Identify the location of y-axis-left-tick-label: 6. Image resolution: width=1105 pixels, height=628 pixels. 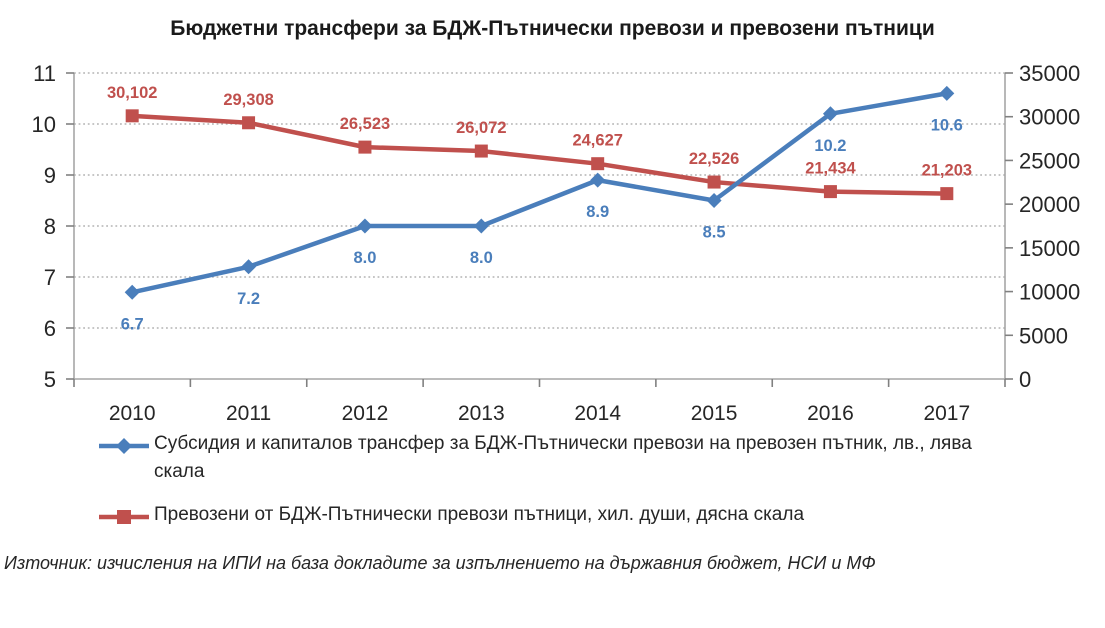
(50, 328).